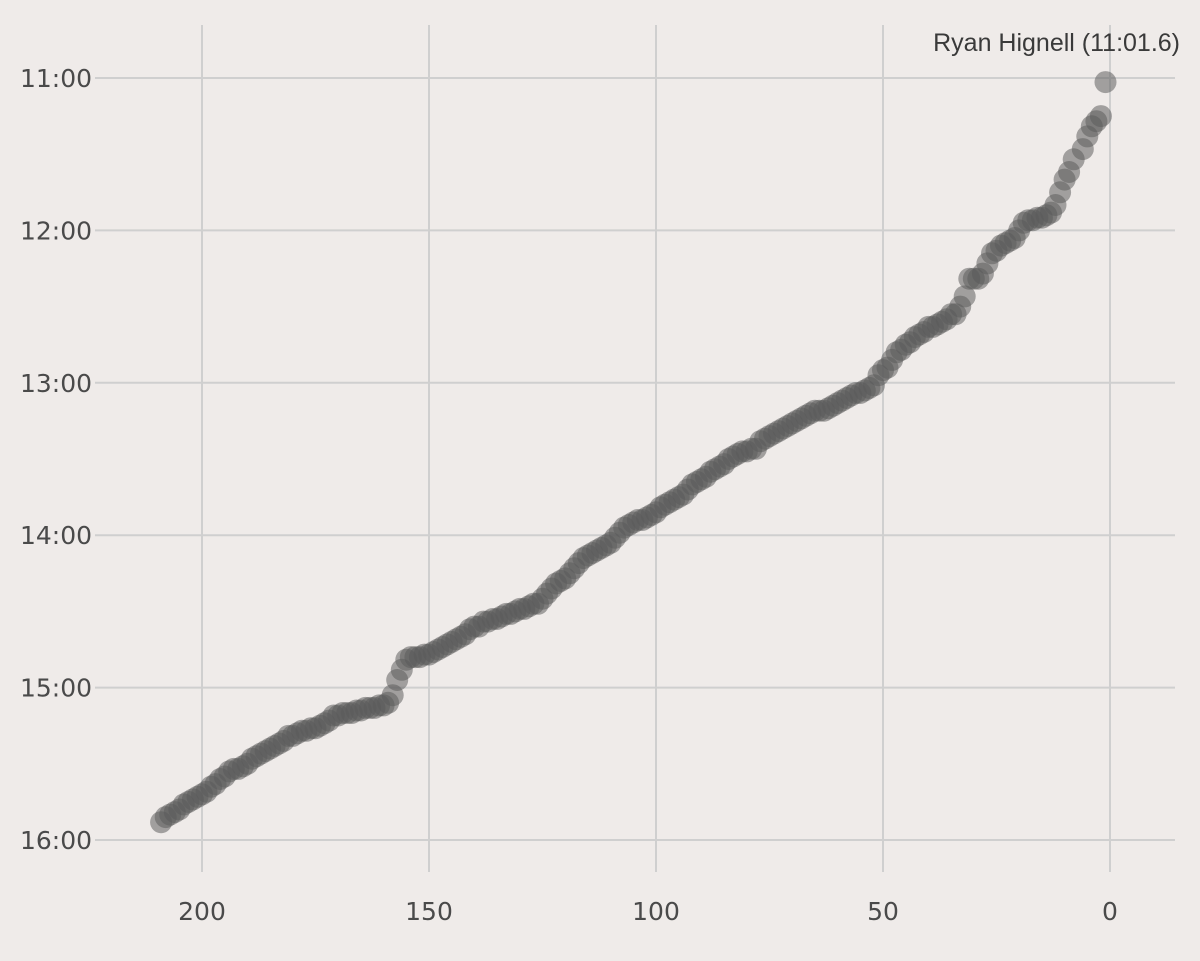 The height and width of the screenshot is (961, 1200). What do you see at coordinates (56, 840) in the screenshot?
I see `y-tick-label: 16:00` at bounding box center [56, 840].